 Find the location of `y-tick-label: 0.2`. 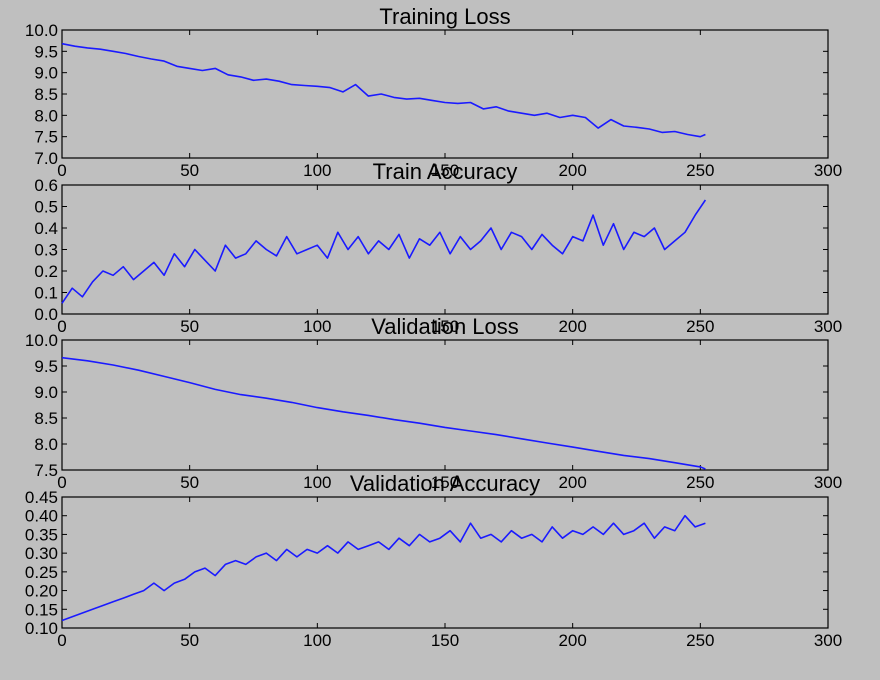

y-tick-label: 0.2 is located at coordinates (46, 271).